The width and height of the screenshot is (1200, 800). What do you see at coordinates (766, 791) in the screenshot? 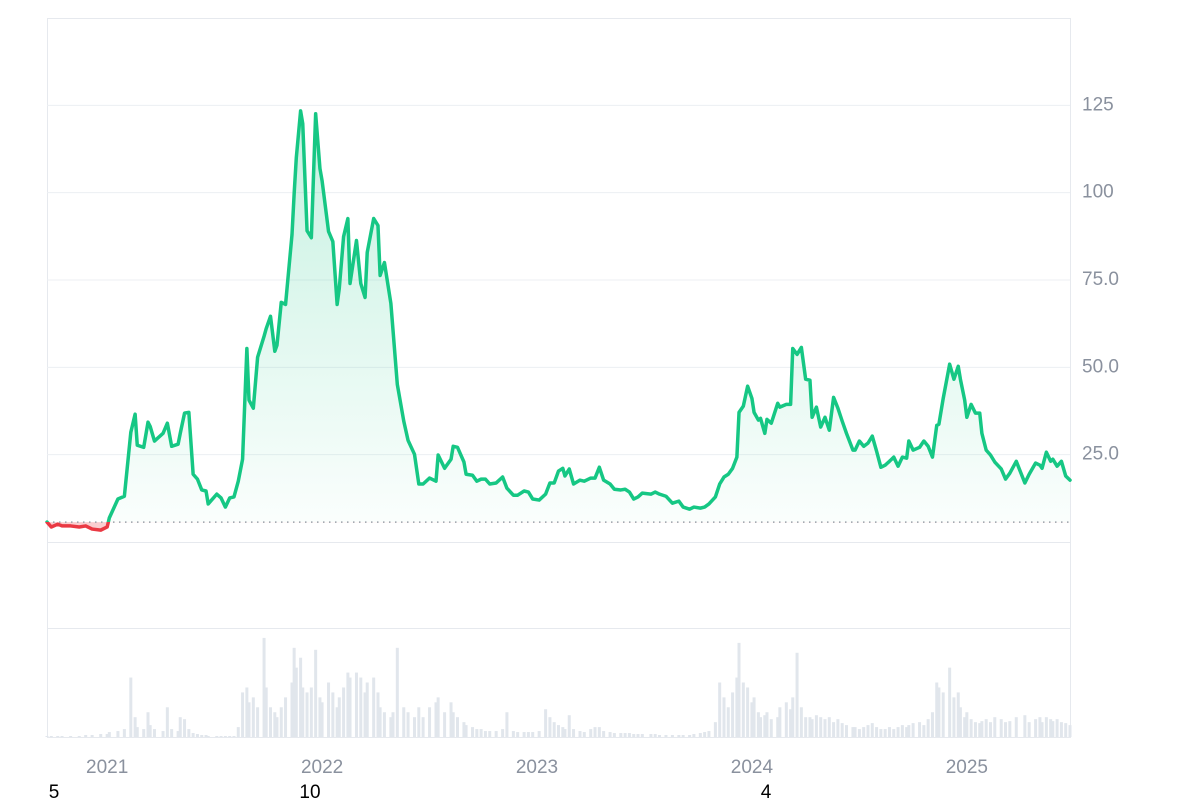
I see `footer-label: 4` at bounding box center [766, 791].